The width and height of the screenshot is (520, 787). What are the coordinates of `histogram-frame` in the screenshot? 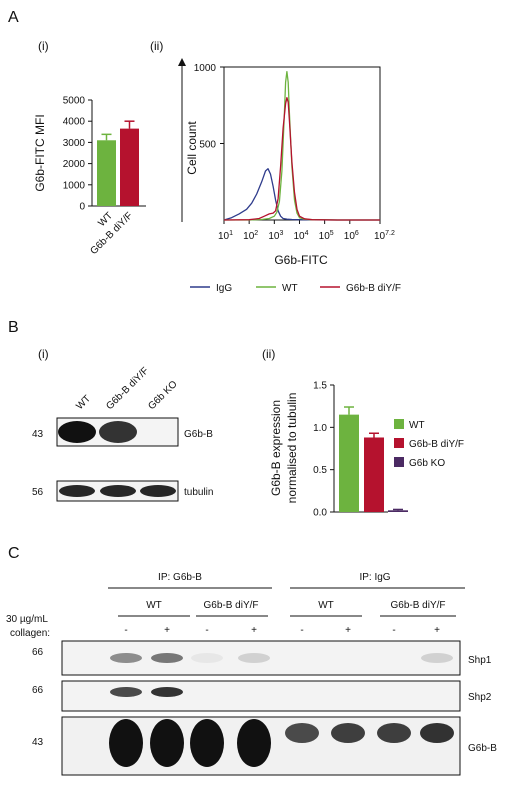 It's located at (302, 143).